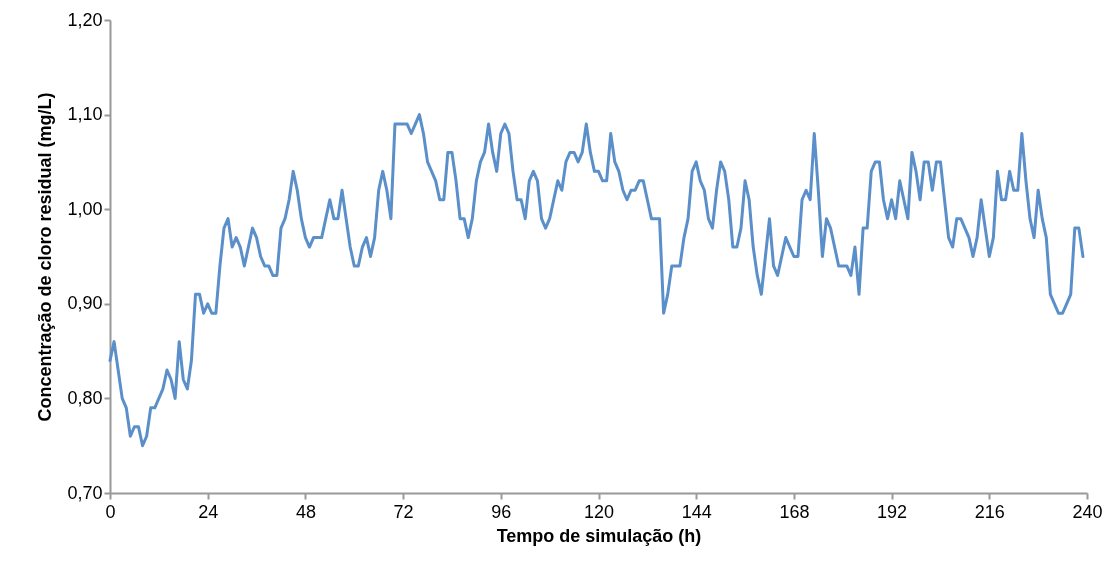 The width and height of the screenshot is (1113, 568). Describe the element at coordinates (305, 511) in the screenshot. I see `x-tick-label: 48` at that location.